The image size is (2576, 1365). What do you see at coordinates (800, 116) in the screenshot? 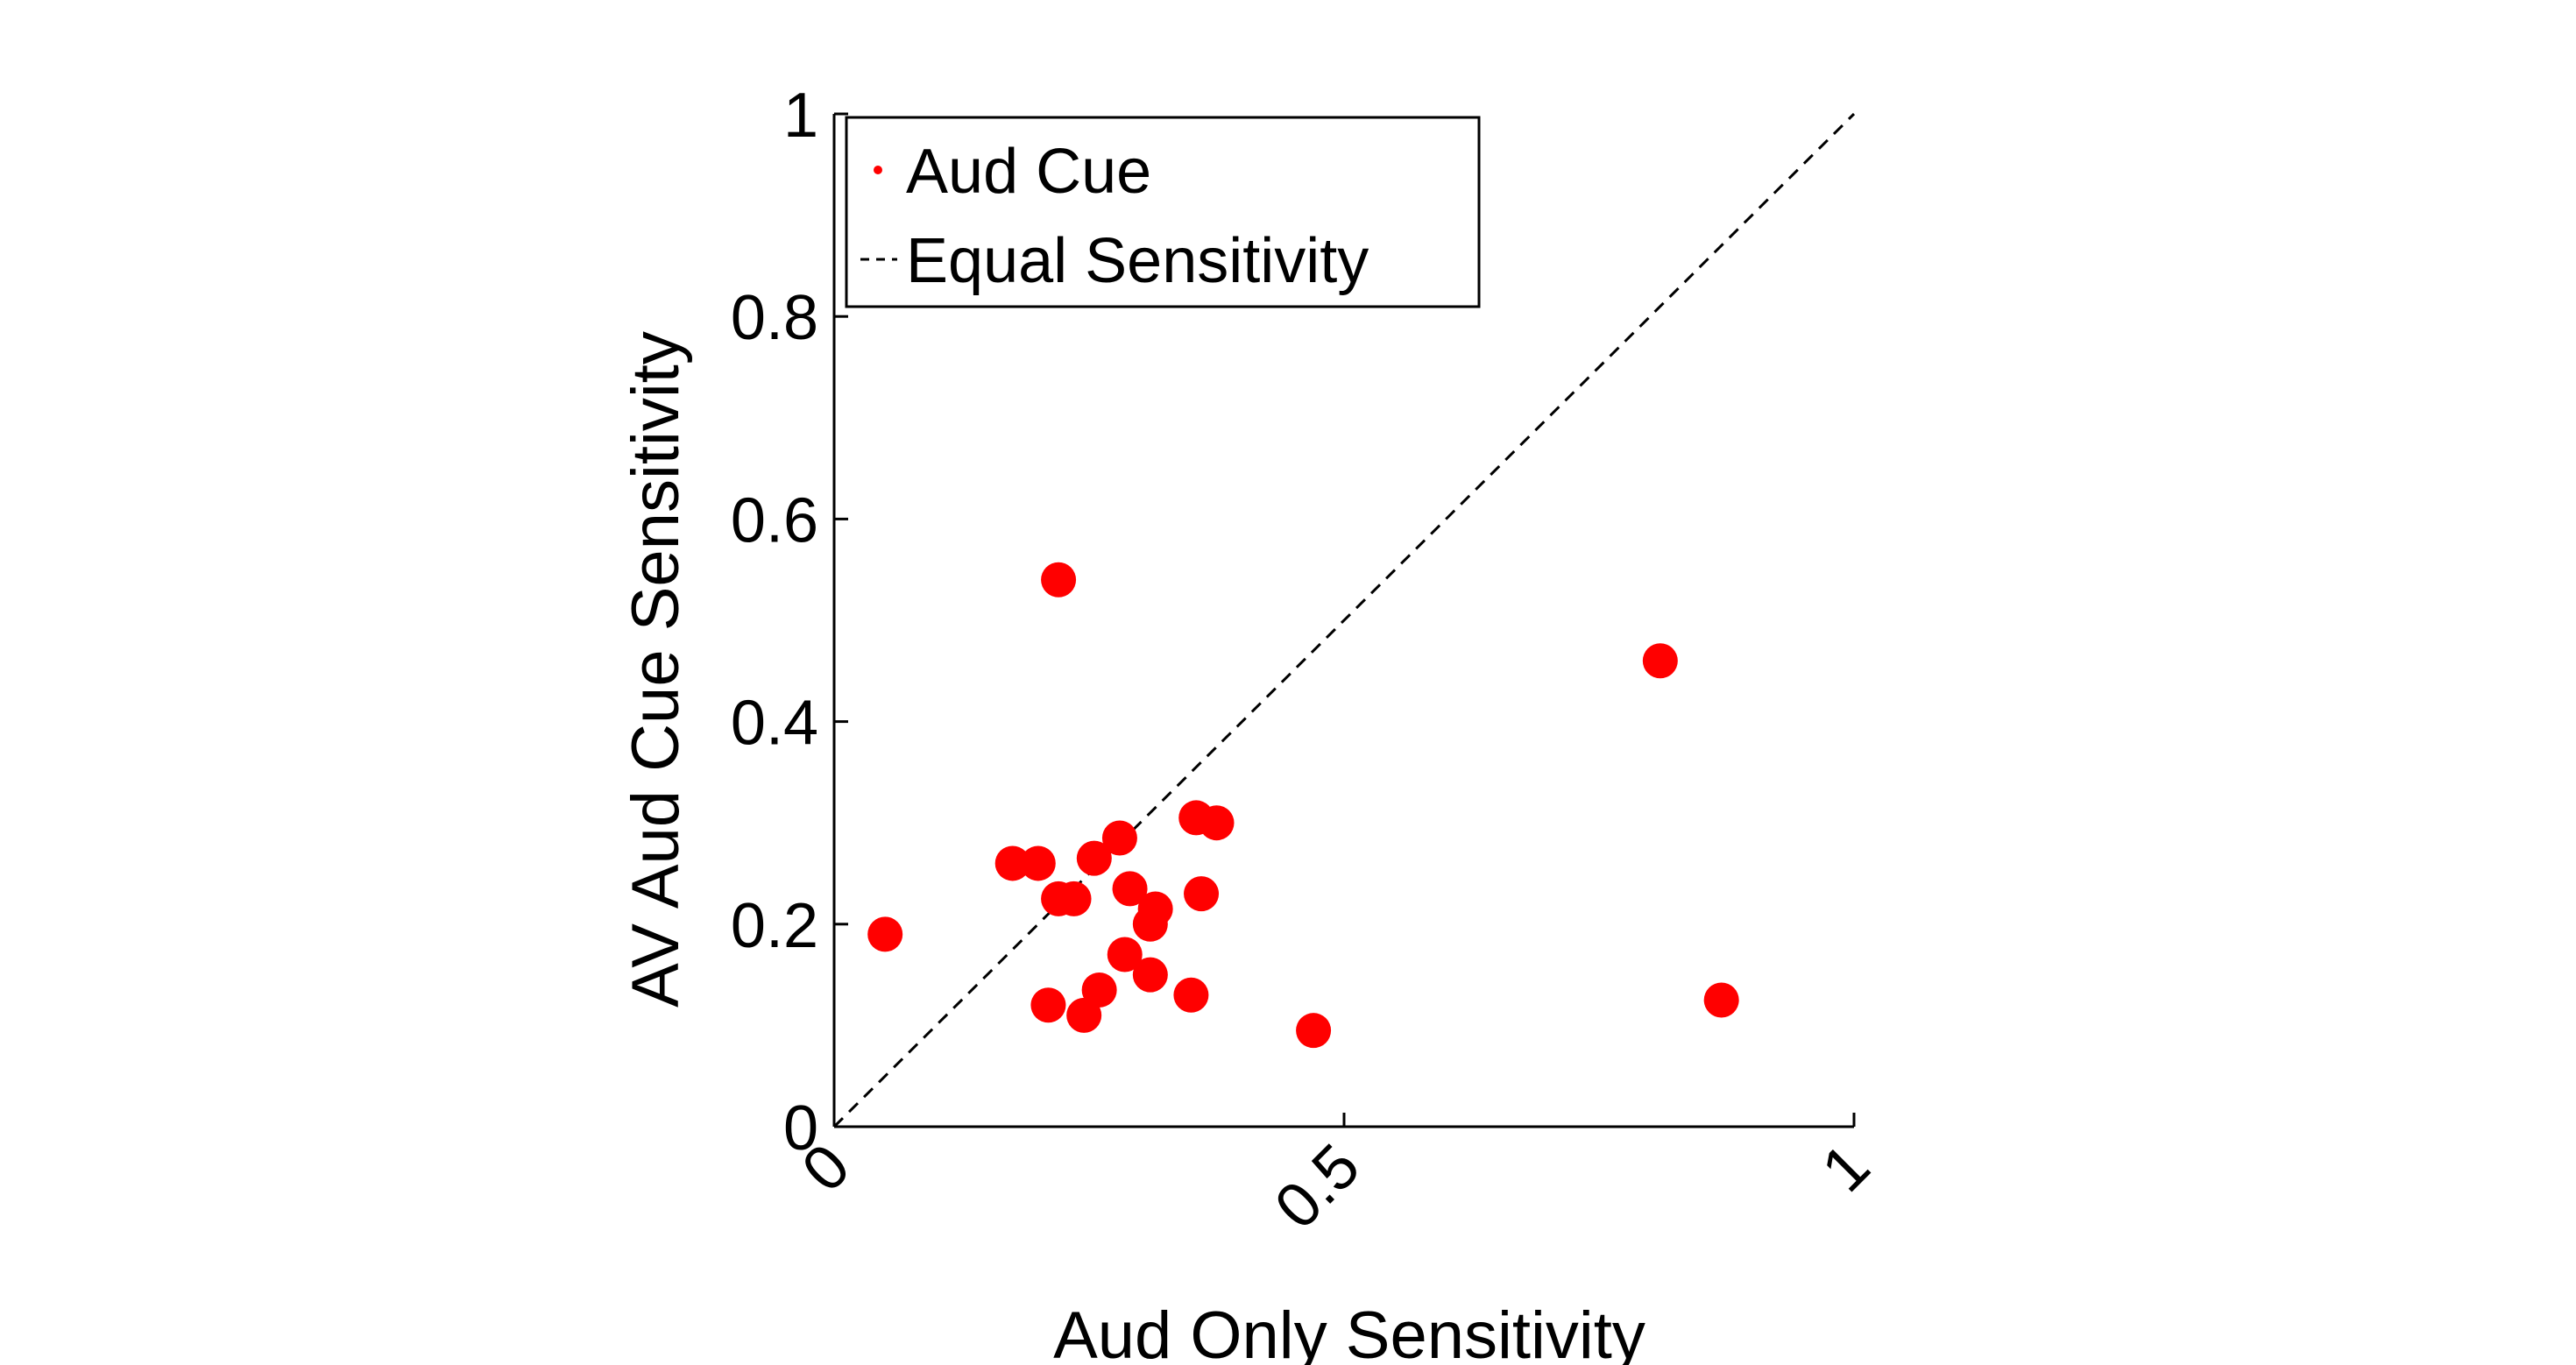
I see `y-tick-label-6: 1` at bounding box center [800, 116].